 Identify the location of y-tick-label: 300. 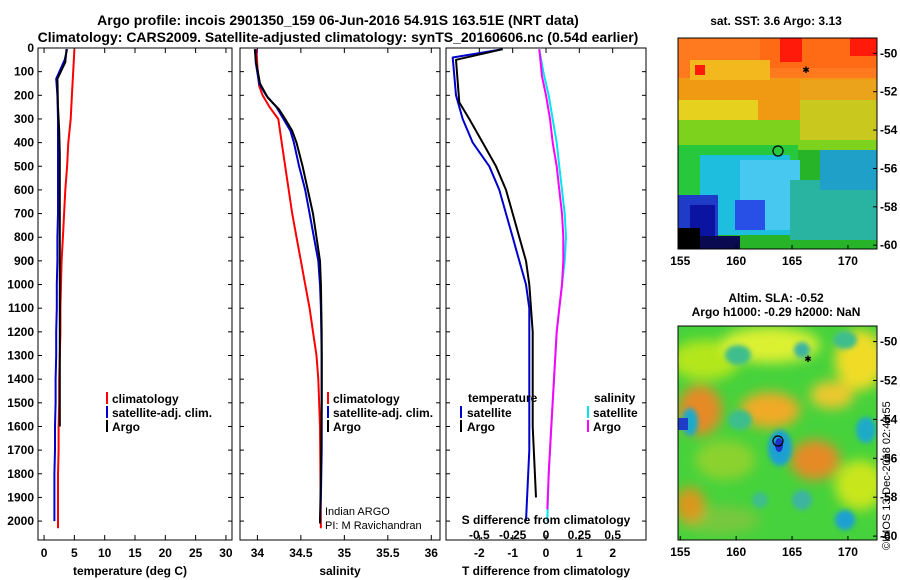
(24, 119).